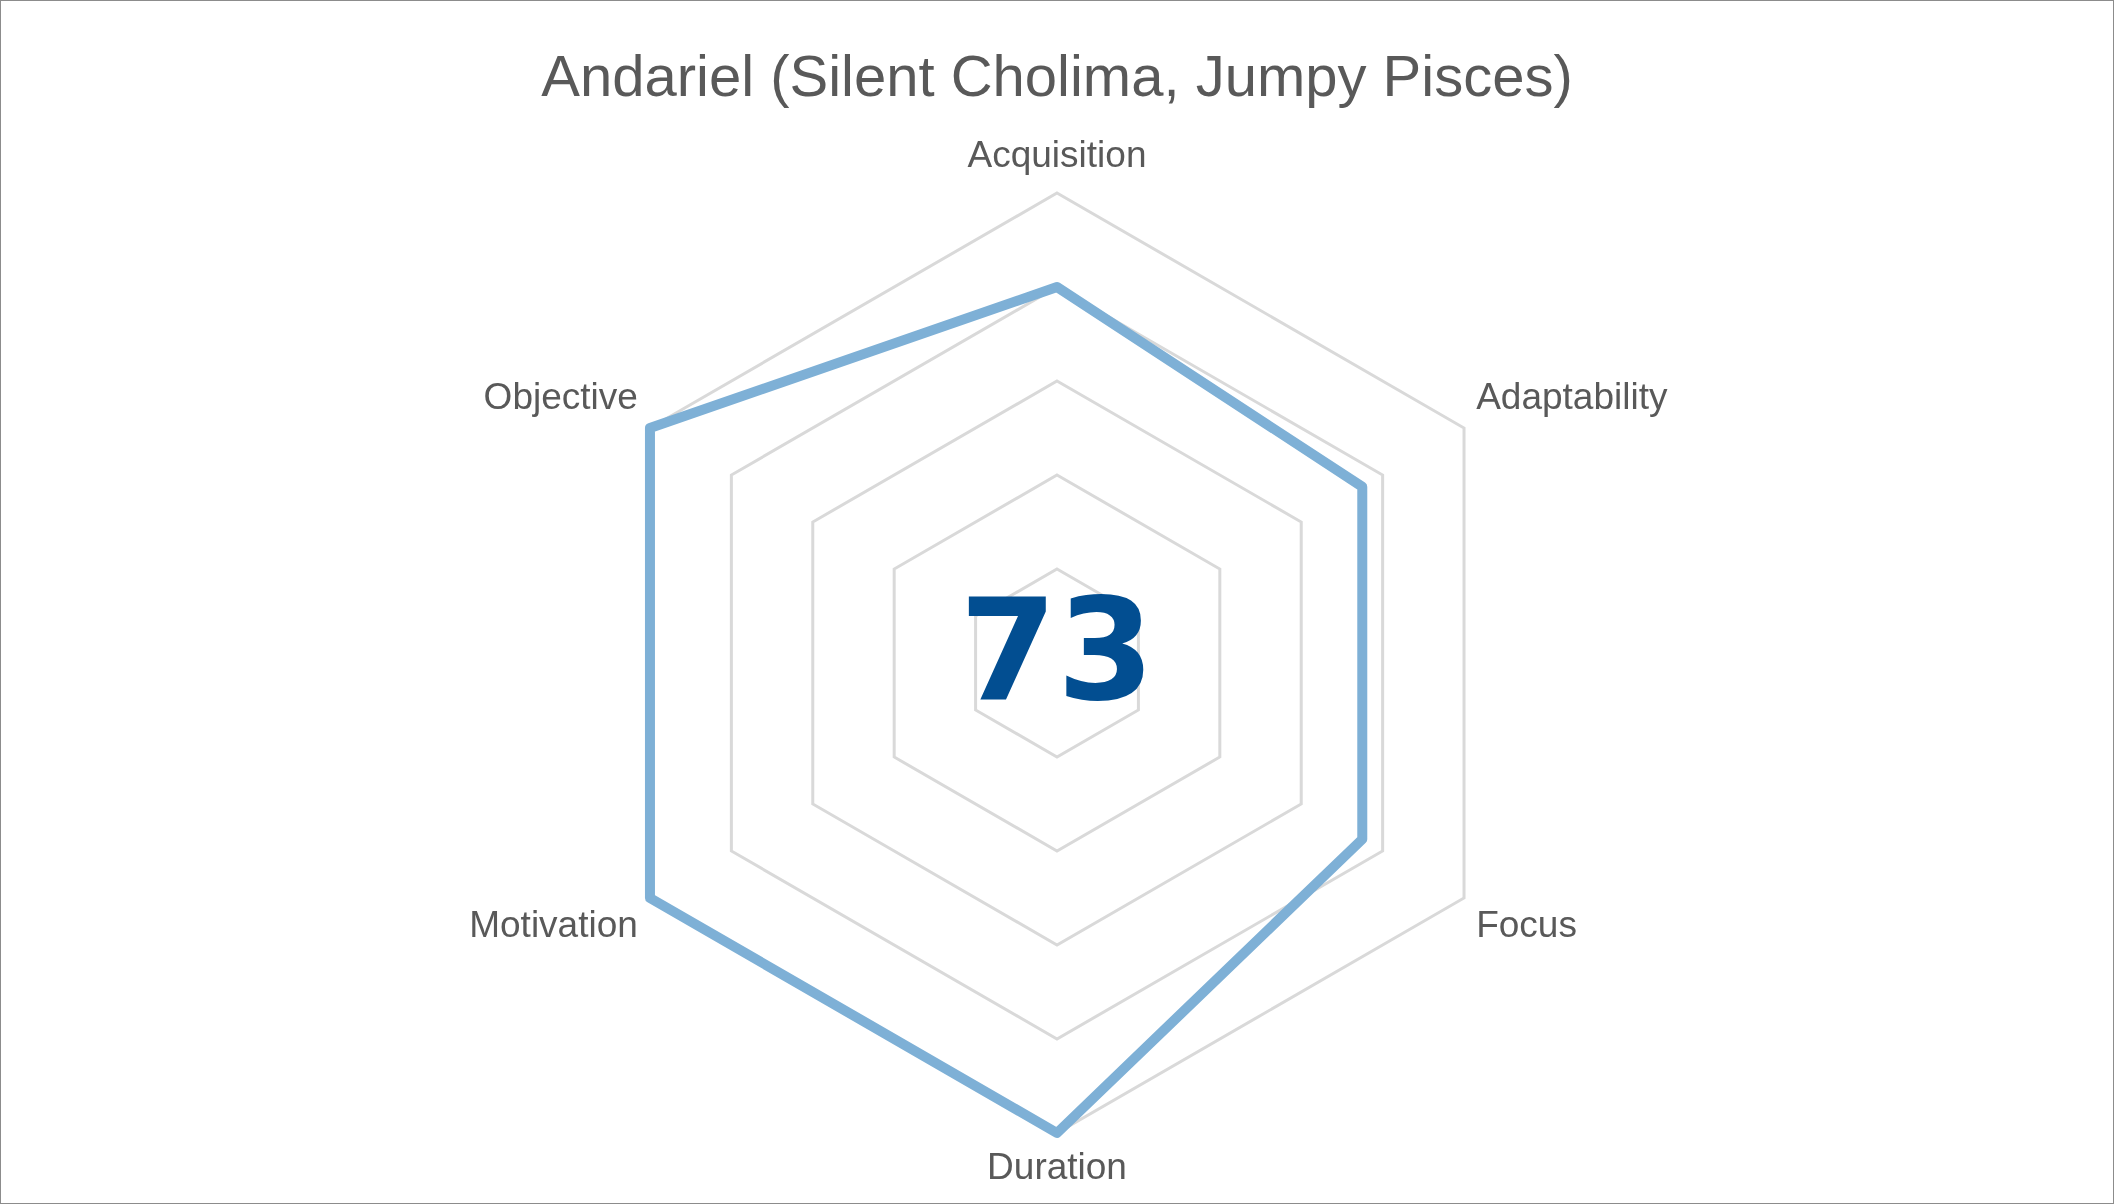 This screenshot has height=1204, width=2114. I want to click on spoke-label: Motivation, so click(553, 925).